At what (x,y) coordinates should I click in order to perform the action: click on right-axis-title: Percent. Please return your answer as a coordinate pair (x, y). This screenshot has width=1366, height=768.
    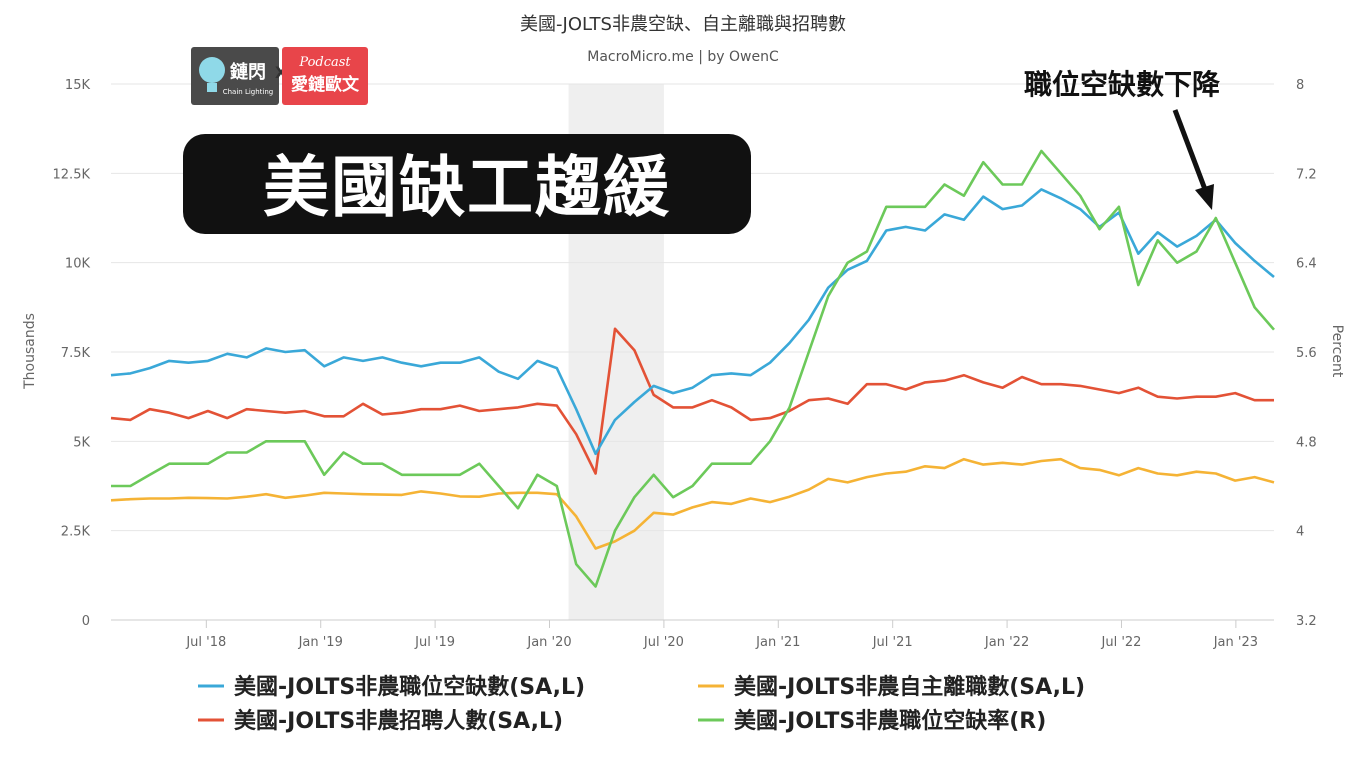
    Looking at the image, I should click on (1337, 351).